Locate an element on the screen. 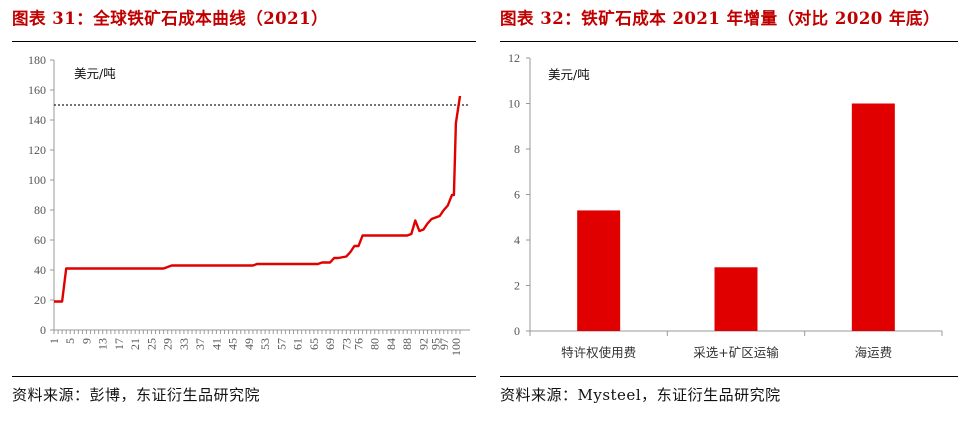  x-tick-label: 97 is located at coordinates (444, 344).